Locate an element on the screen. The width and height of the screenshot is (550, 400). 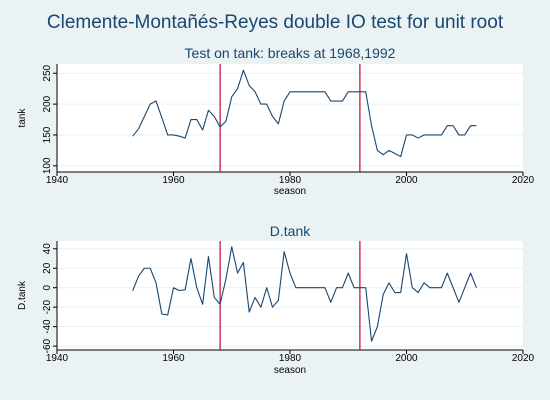
panel-1-y-tick-label: 150 is located at coordinates (47, 134).